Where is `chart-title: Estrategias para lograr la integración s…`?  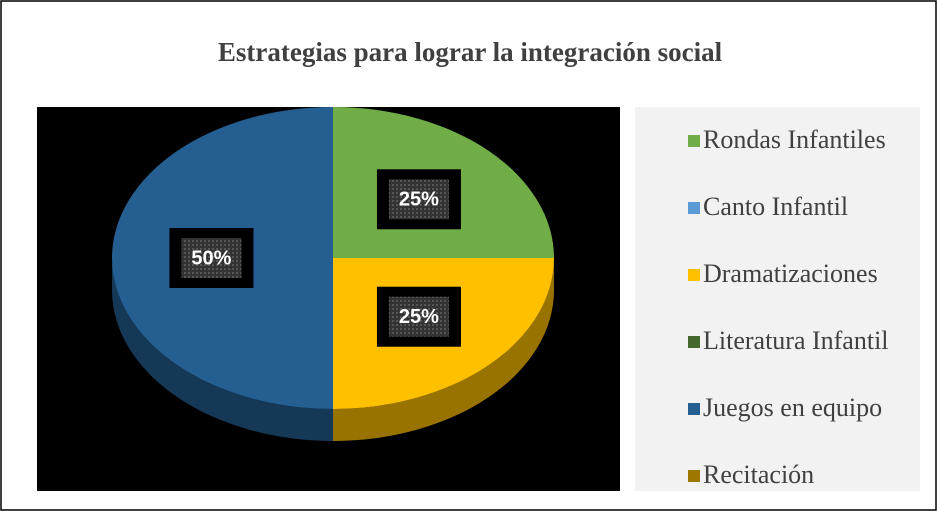 chart-title: Estrategias para lograr la integración s… is located at coordinates (470, 52).